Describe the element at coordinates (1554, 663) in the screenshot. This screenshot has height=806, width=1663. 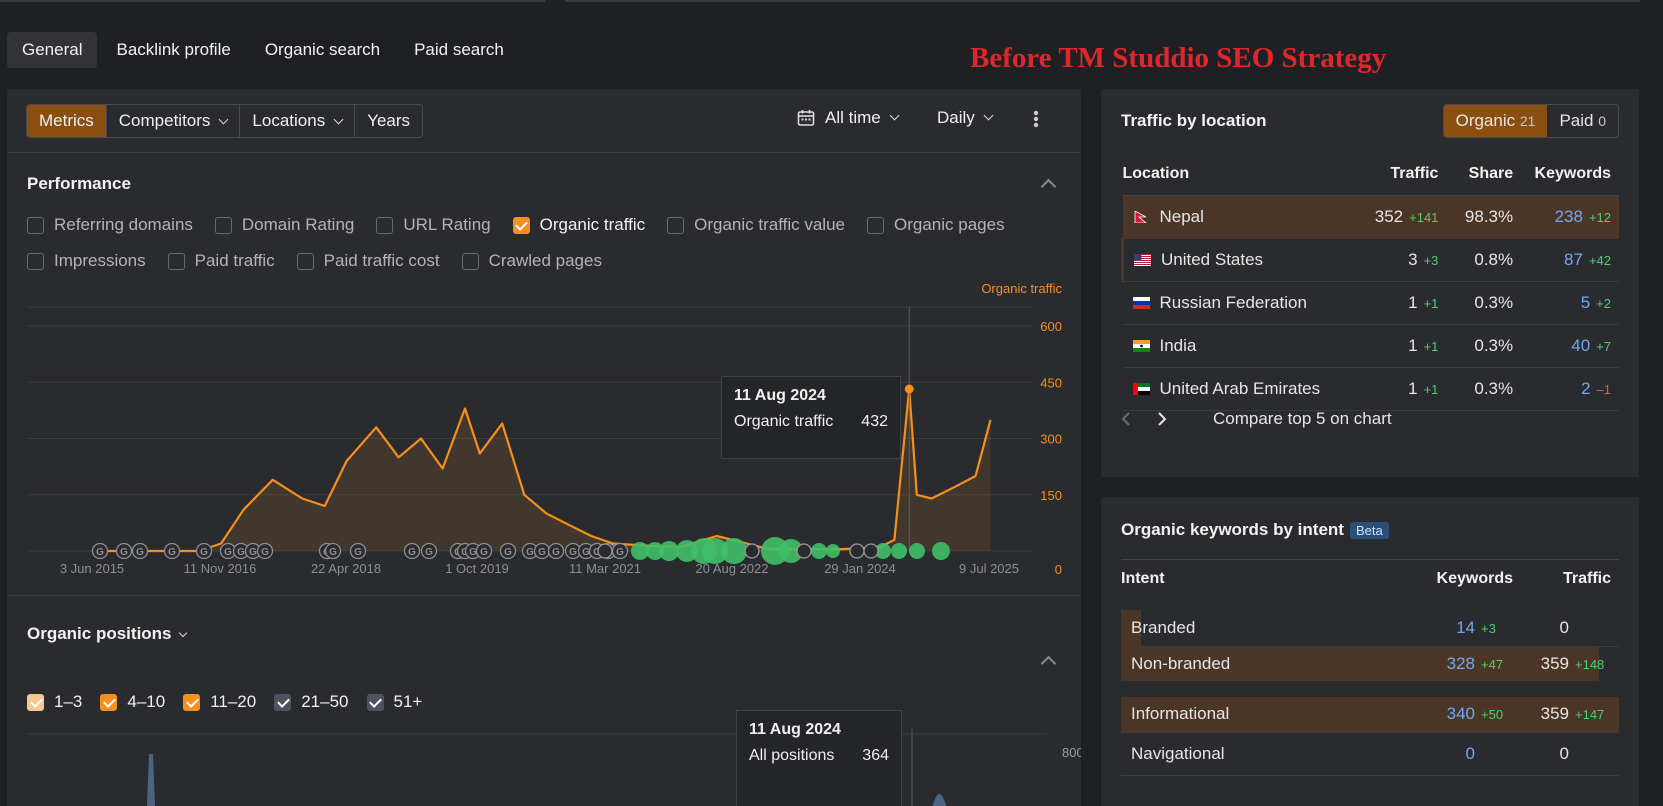
I see `intent-traffic-value: 359` at that location.